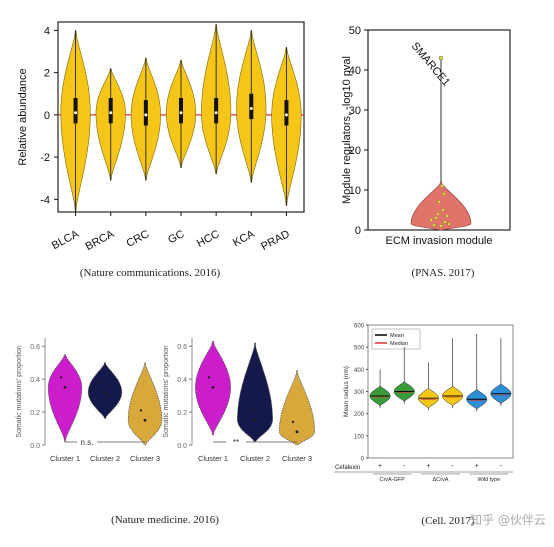 The height and width of the screenshot is (547, 554). I want to click on box-BRCA, so click(110, 111).